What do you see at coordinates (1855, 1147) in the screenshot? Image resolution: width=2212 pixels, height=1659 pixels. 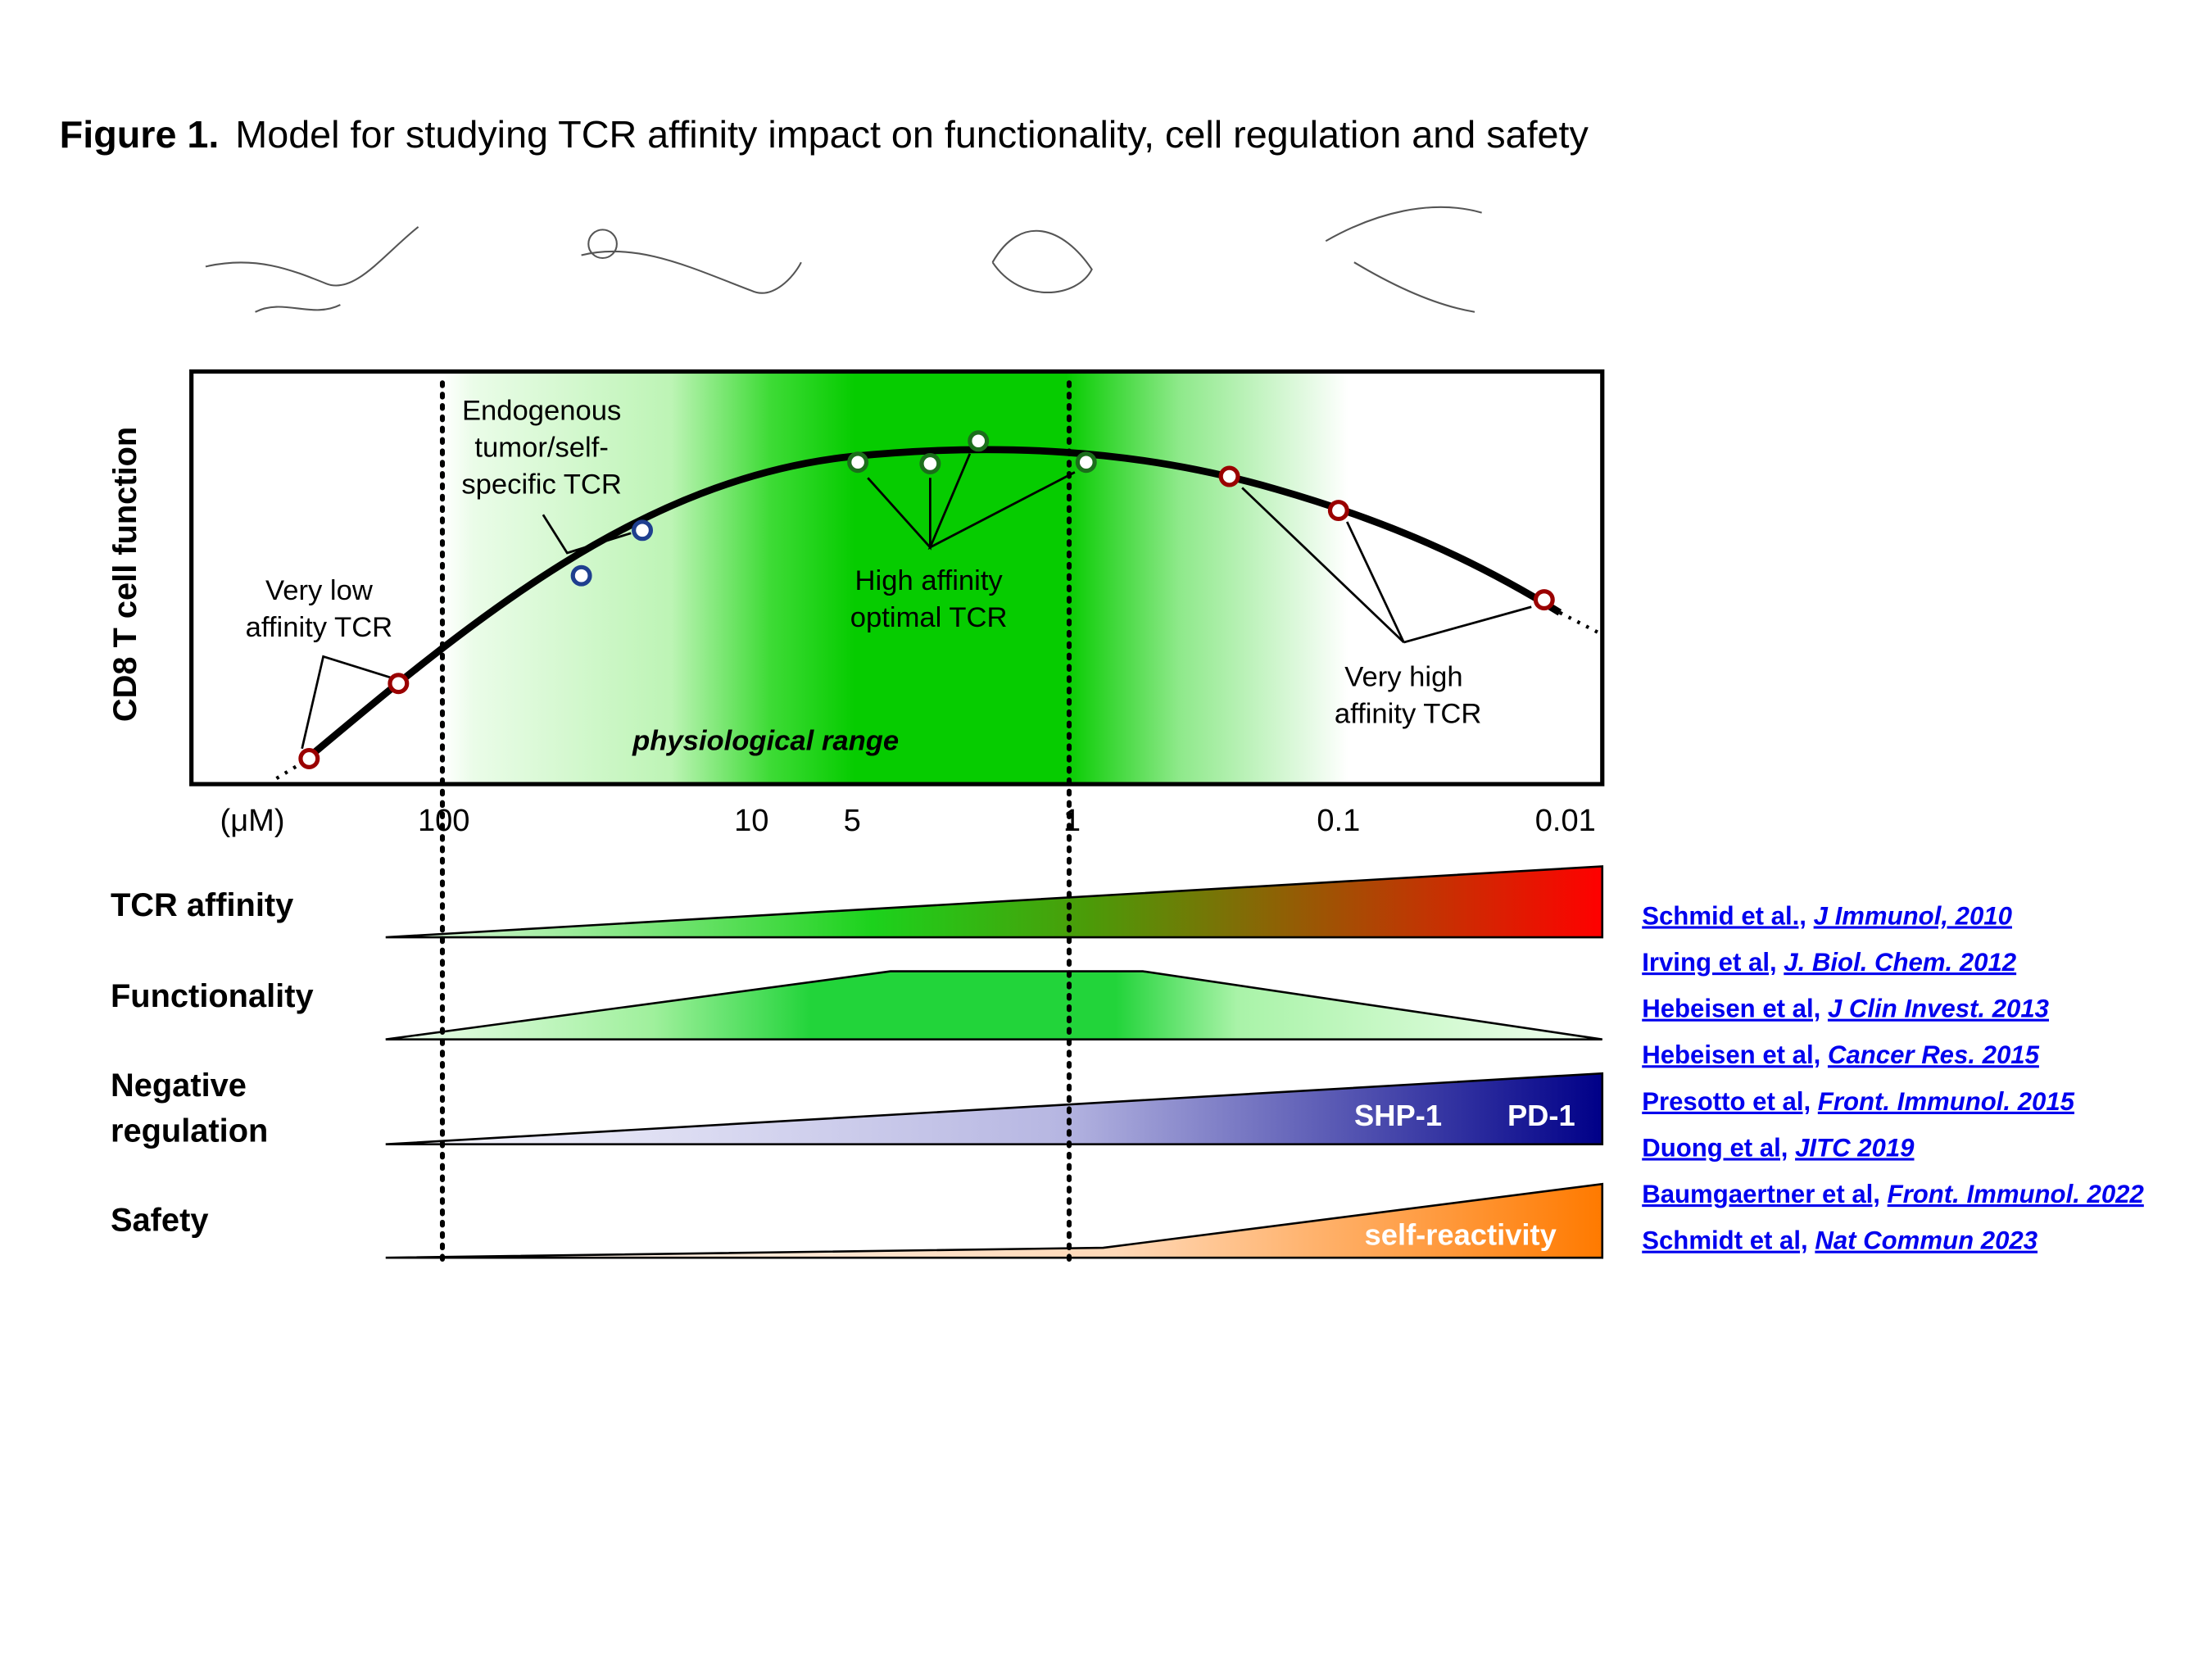 I see `reference-journal: JITC 2019` at bounding box center [1855, 1147].